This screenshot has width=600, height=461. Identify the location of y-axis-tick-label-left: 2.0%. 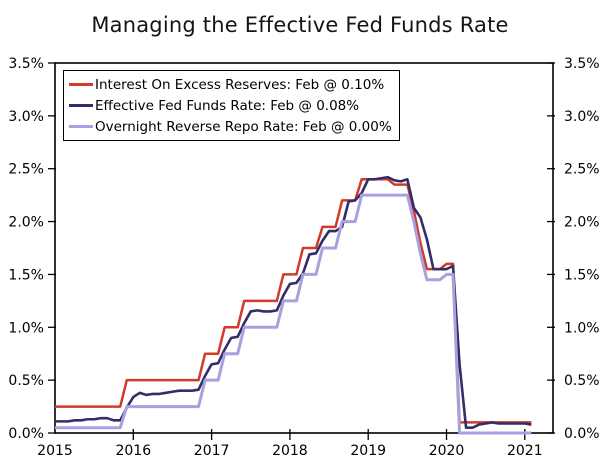
(26, 223).